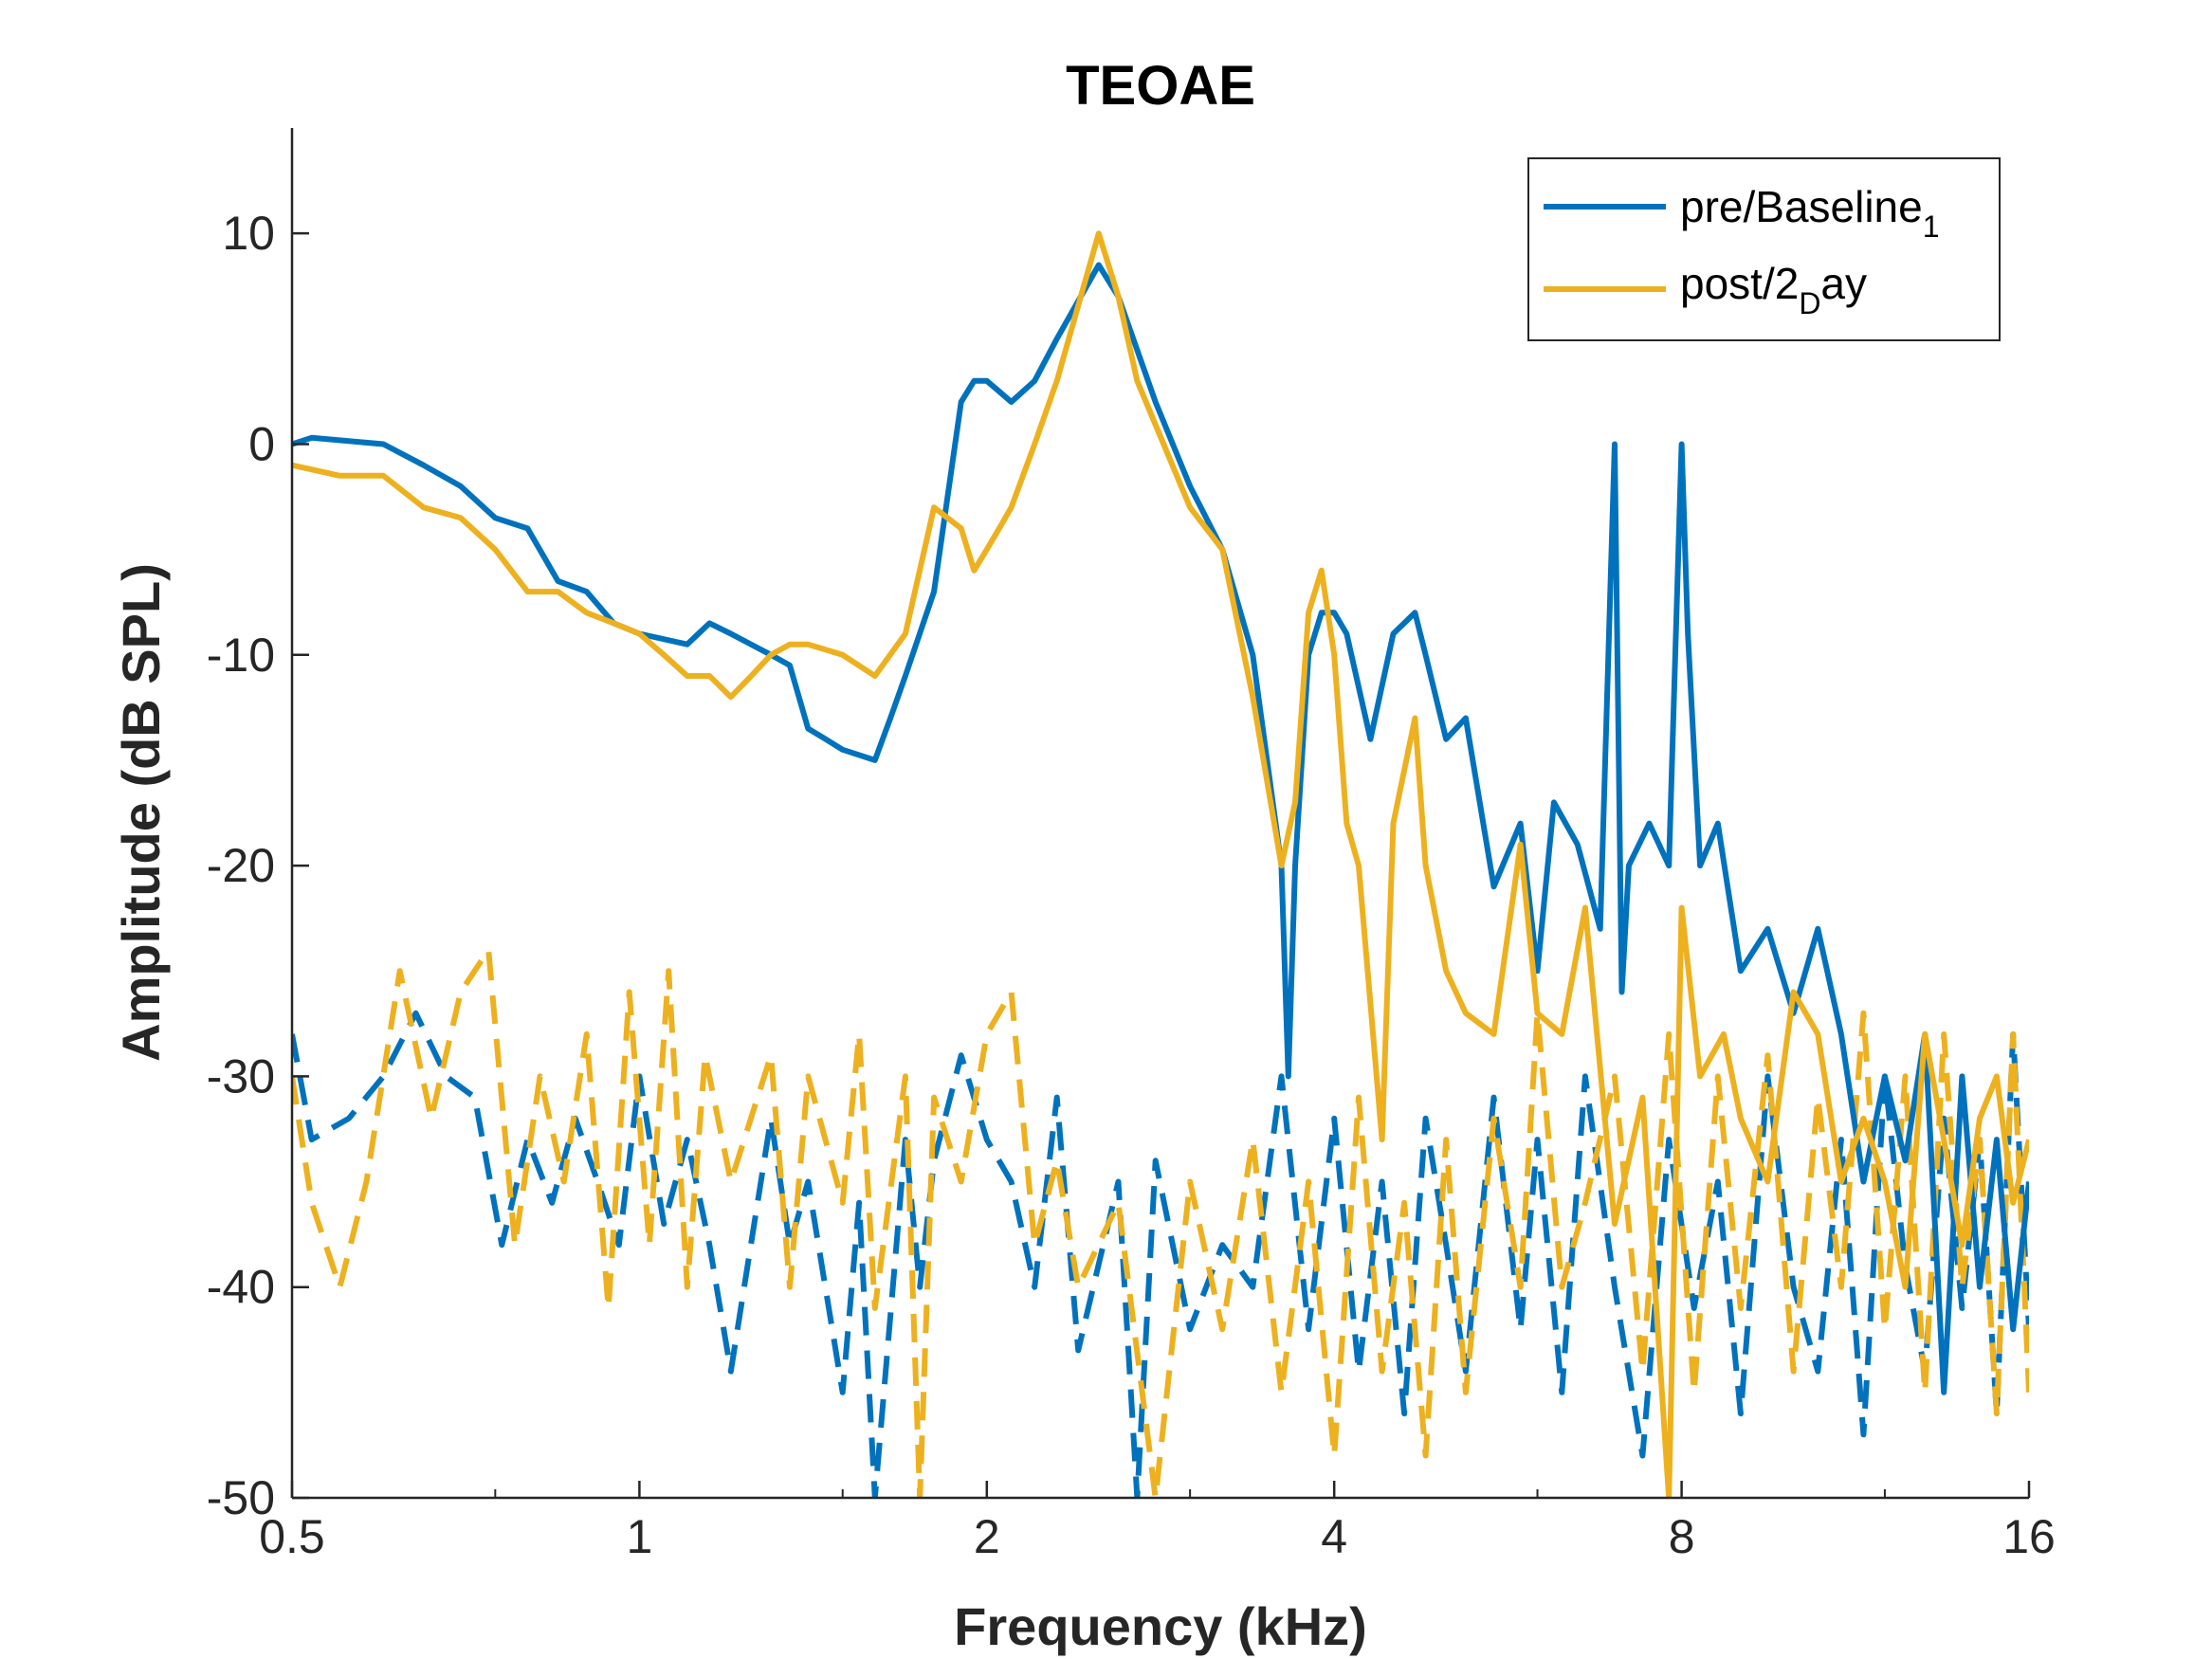  Describe the element at coordinates (2029, 1536) in the screenshot. I see `x-tick-label: 16` at that location.